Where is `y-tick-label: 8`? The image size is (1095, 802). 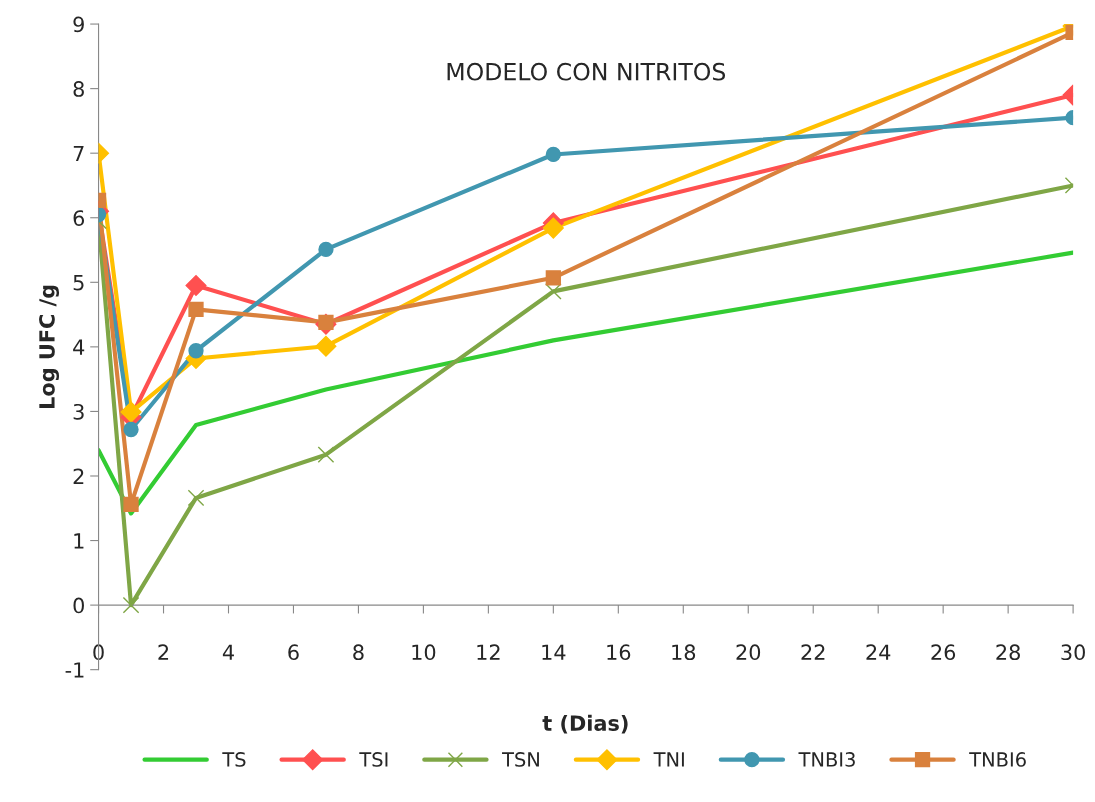
y-tick-label: 8 is located at coordinates (78, 89).